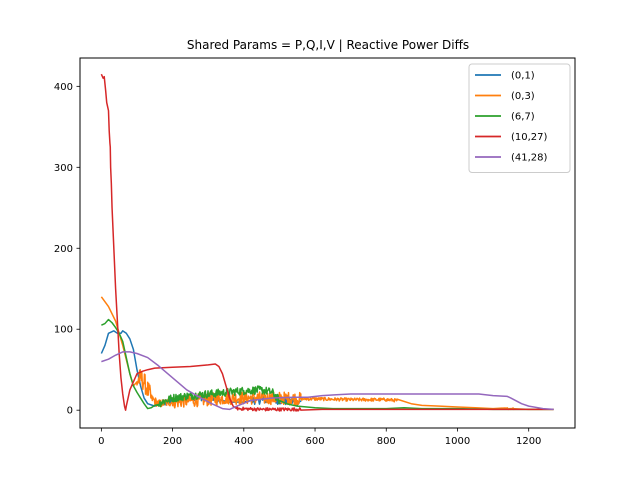 The height and width of the screenshot is (480, 640). I want to click on y-tick-label: 200, so click(63, 249).